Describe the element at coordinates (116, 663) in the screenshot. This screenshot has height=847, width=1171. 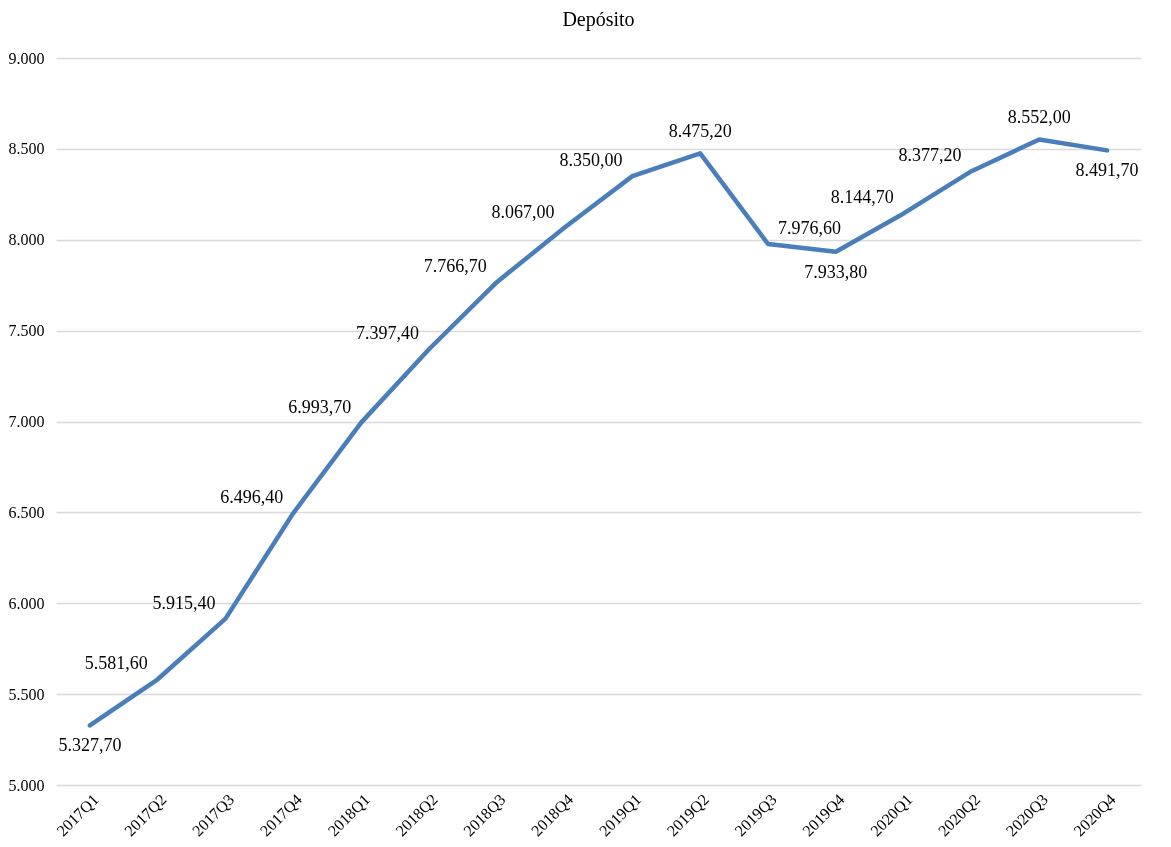
I see `data-label: 5.581,60` at that location.